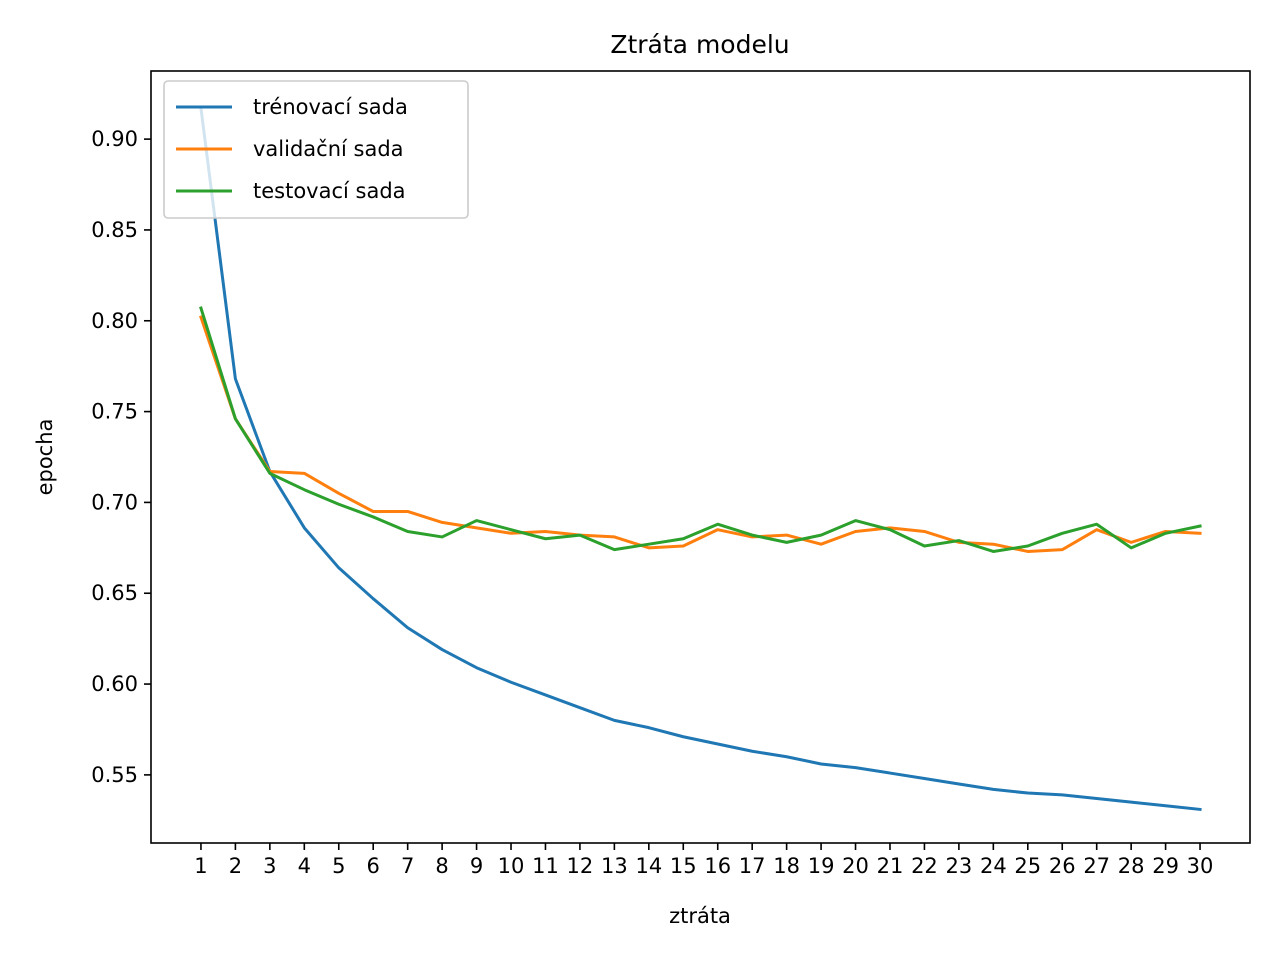 Image resolution: width=1280 pixels, height=960 pixels. Describe the element at coordinates (699, 44) in the screenshot. I see `chart-title: Ztráta modelu` at that location.